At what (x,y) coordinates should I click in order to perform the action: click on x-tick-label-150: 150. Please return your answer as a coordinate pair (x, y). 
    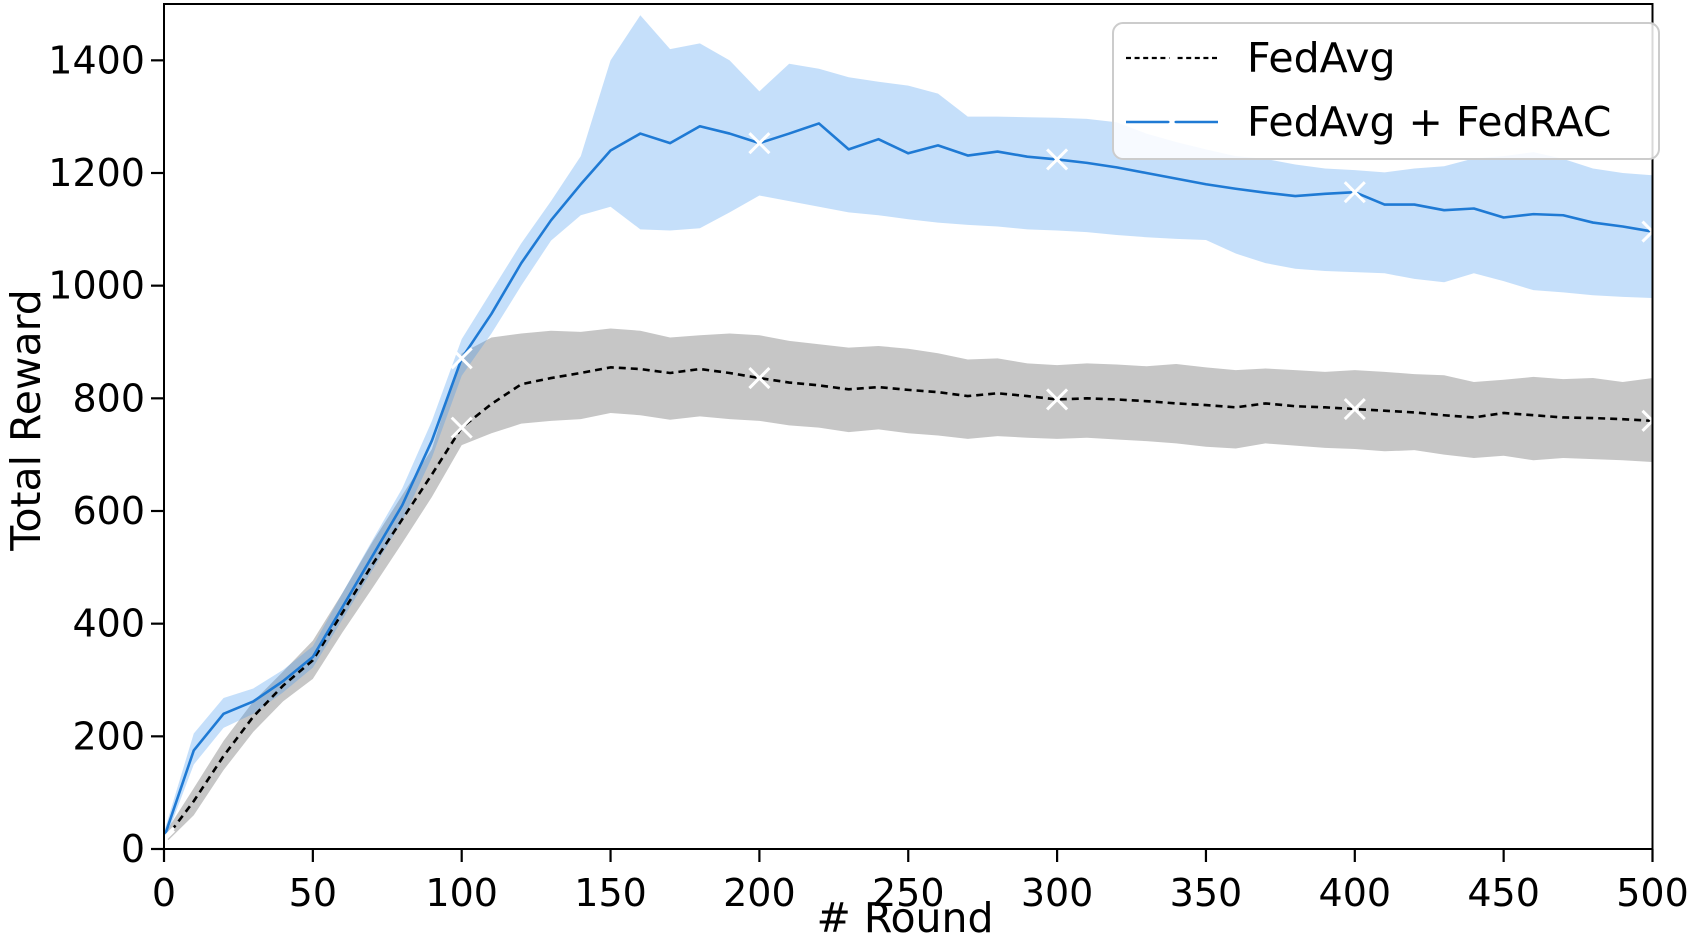
    Looking at the image, I should click on (610, 893).